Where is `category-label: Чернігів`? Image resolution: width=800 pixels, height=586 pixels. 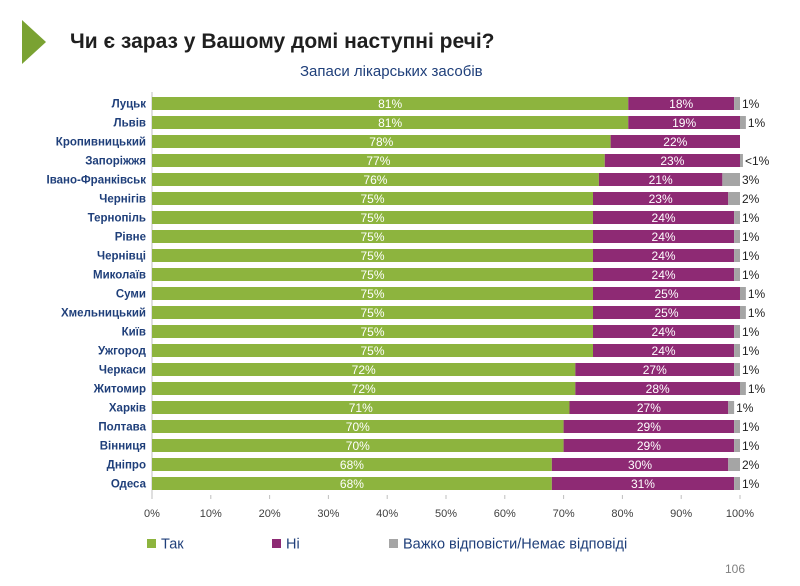
category-label: Чернігів is located at coordinates (122, 200).